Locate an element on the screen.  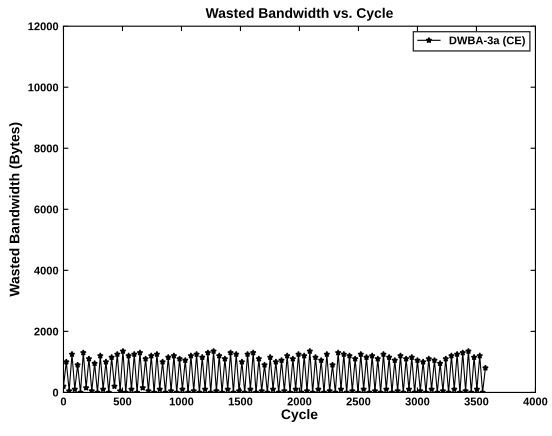
y-tick-label: 8000 is located at coordinates (46, 148).